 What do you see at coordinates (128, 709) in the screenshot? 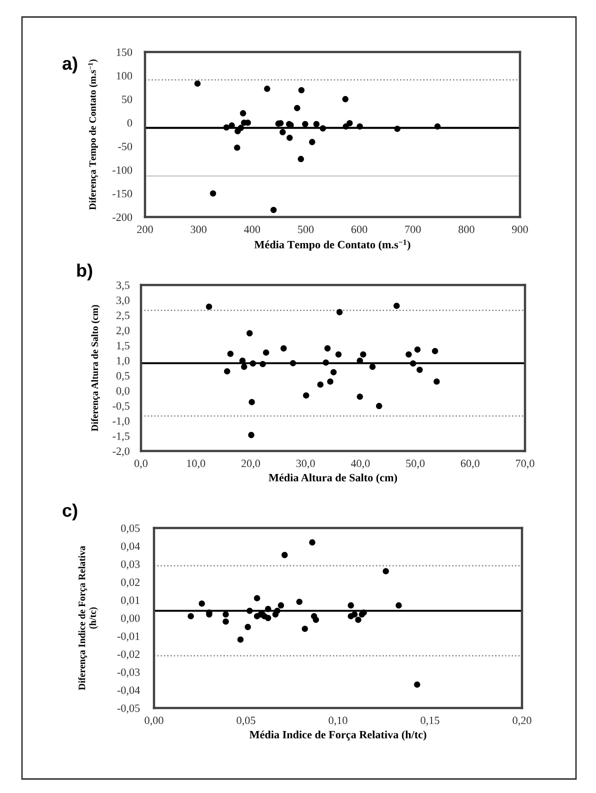
I see `y-tick-label: -0,05` at bounding box center [128, 709].